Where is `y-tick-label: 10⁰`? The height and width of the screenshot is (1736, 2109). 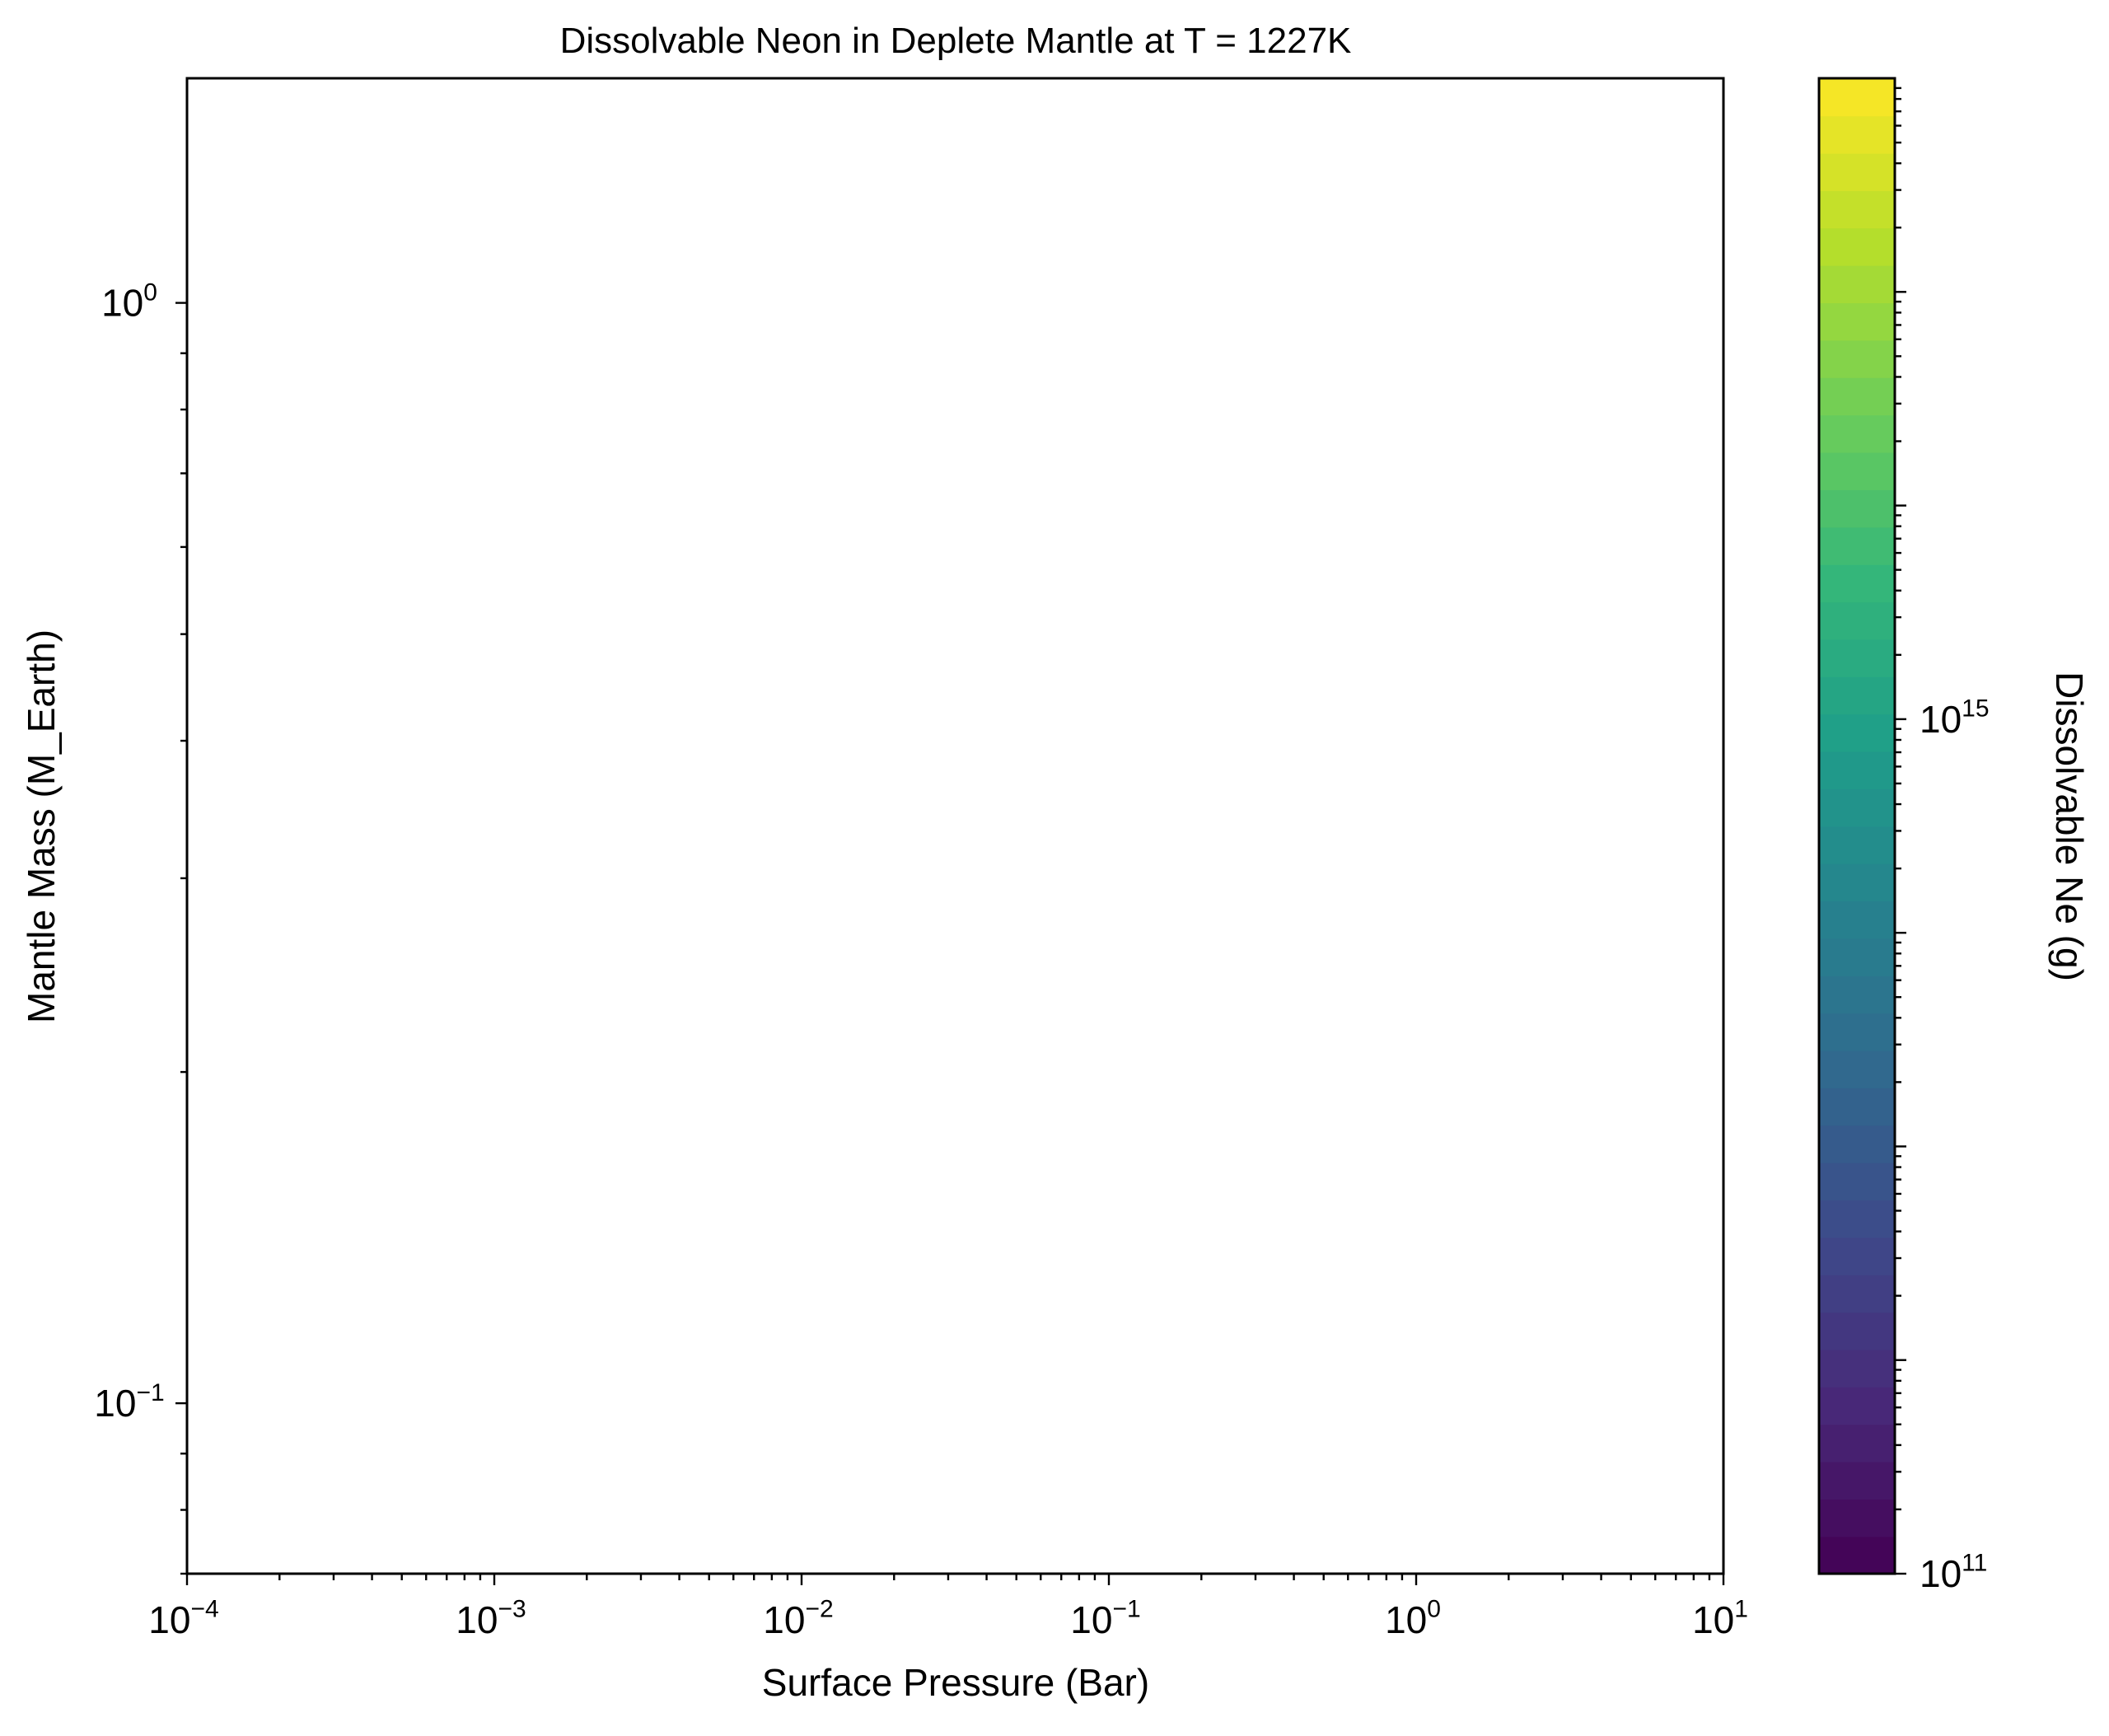 y-tick-label: 10⁰ is located at coordinates (129, 301).